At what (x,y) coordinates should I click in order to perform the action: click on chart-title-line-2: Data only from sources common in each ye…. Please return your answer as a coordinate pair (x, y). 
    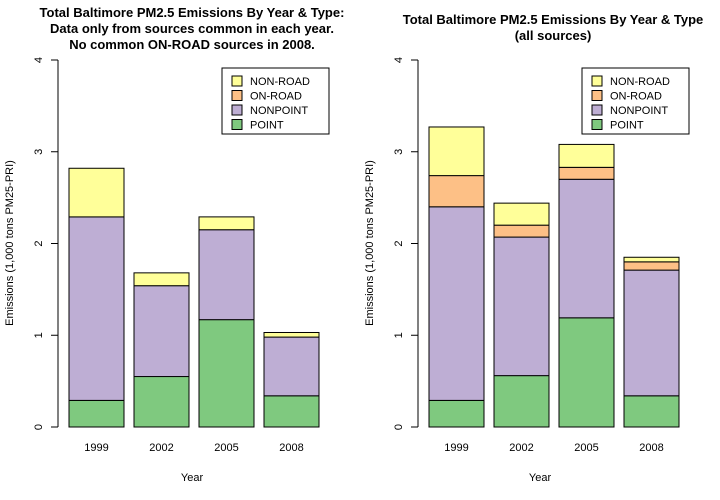
    Looking at the image, I should click on (192, 28).